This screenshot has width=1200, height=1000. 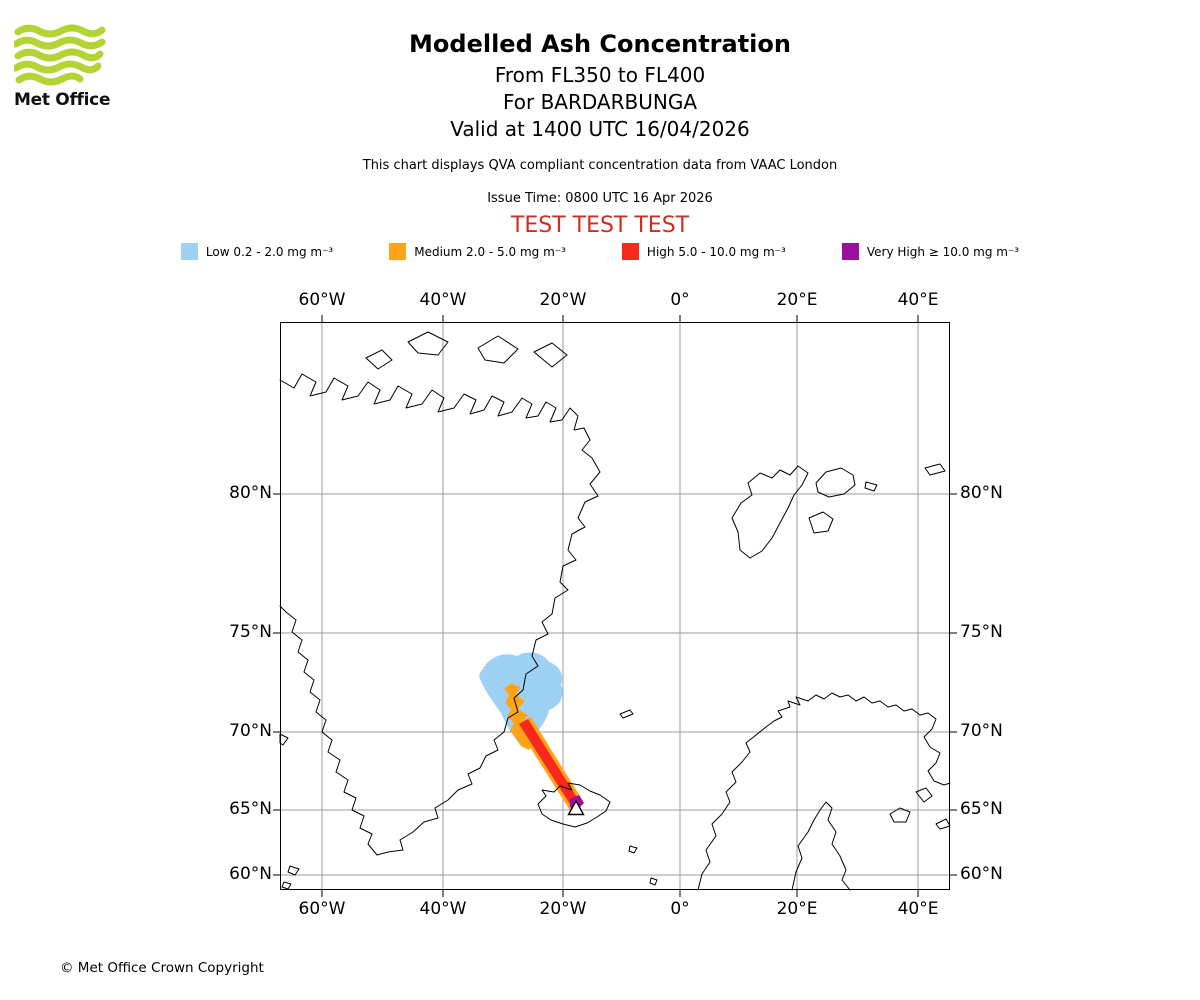 I want to click on x-tick-top-40w: 40°W, so click(x=443, y=300).